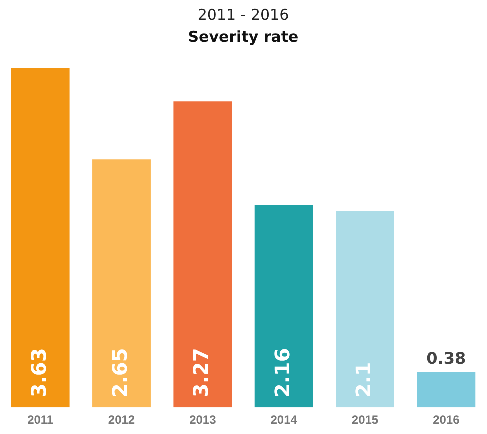 This screenshot has width=487, height=434. Describe the element at coordinates (203, 420) in the screenshot. I see `x-tick-label: 2013` at that location.